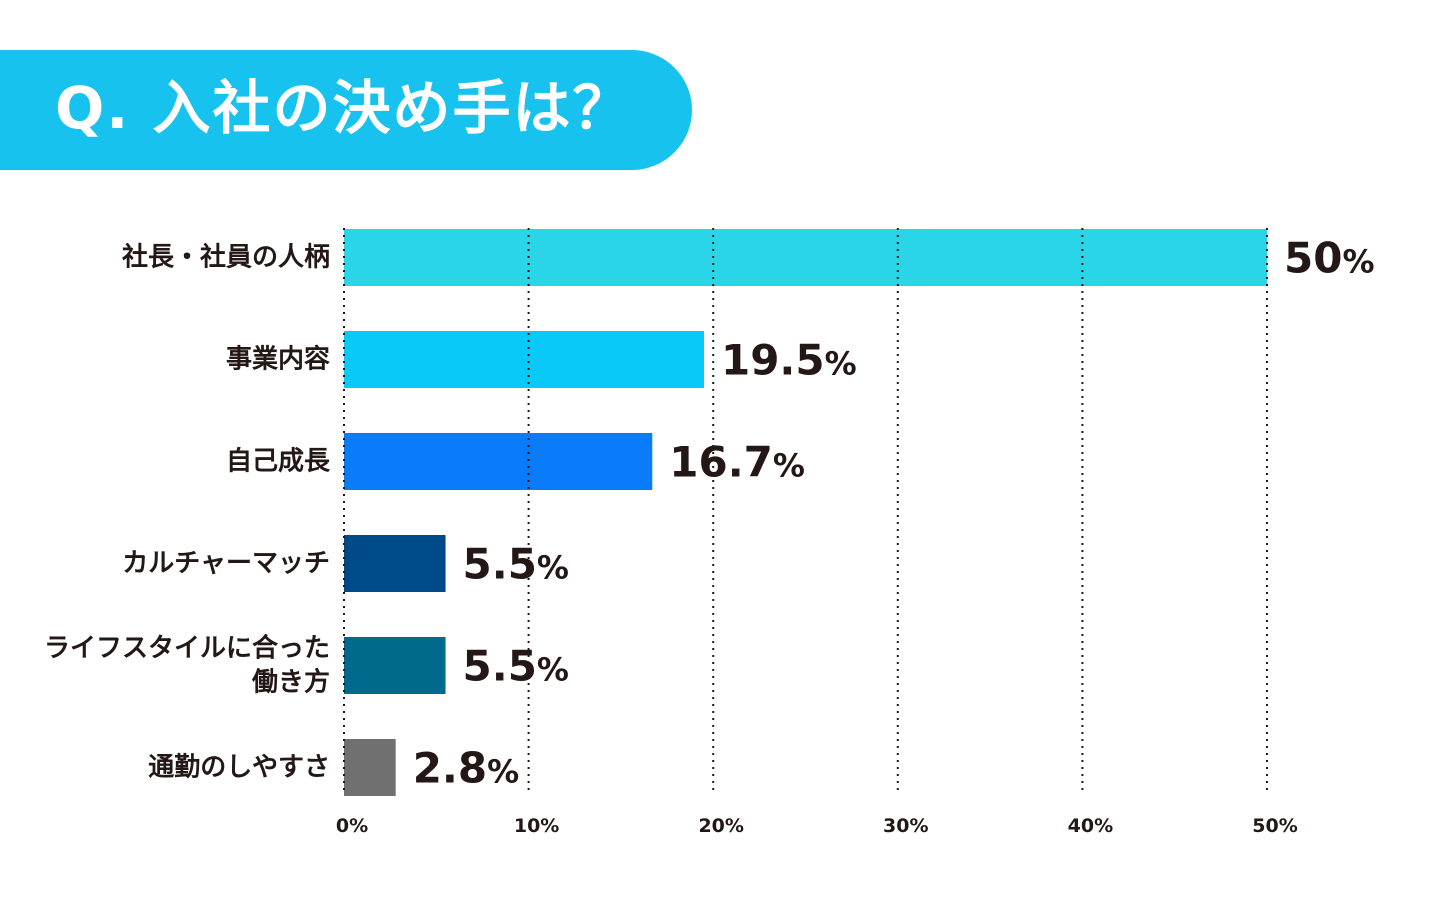 The height and width of the screenshot is (900, 1440). Describe the element at coordinates (516, 666) in the screenshot. I see `data-label-4: 5.5%` at that location.